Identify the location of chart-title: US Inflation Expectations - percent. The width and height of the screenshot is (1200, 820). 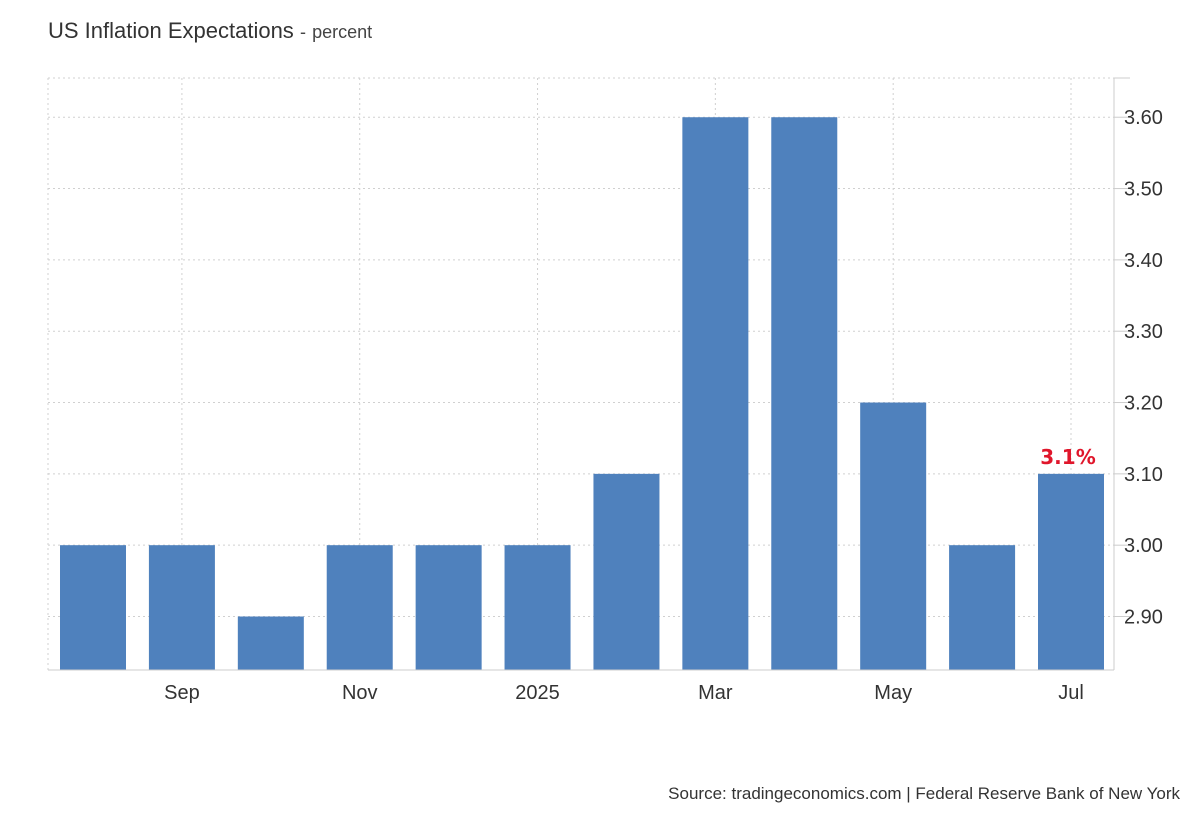
(210, 31).